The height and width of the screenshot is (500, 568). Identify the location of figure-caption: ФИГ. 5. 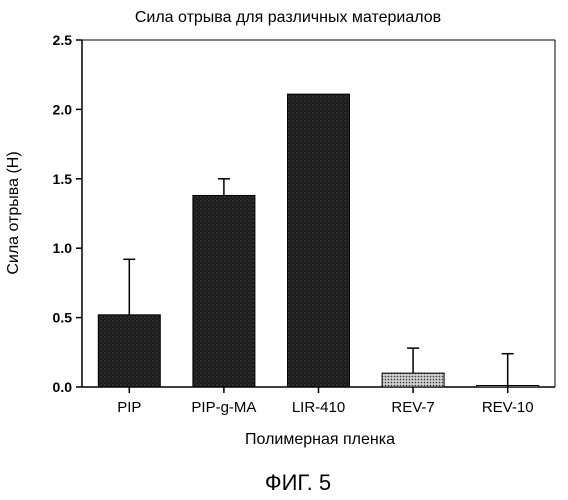
(298, 482).